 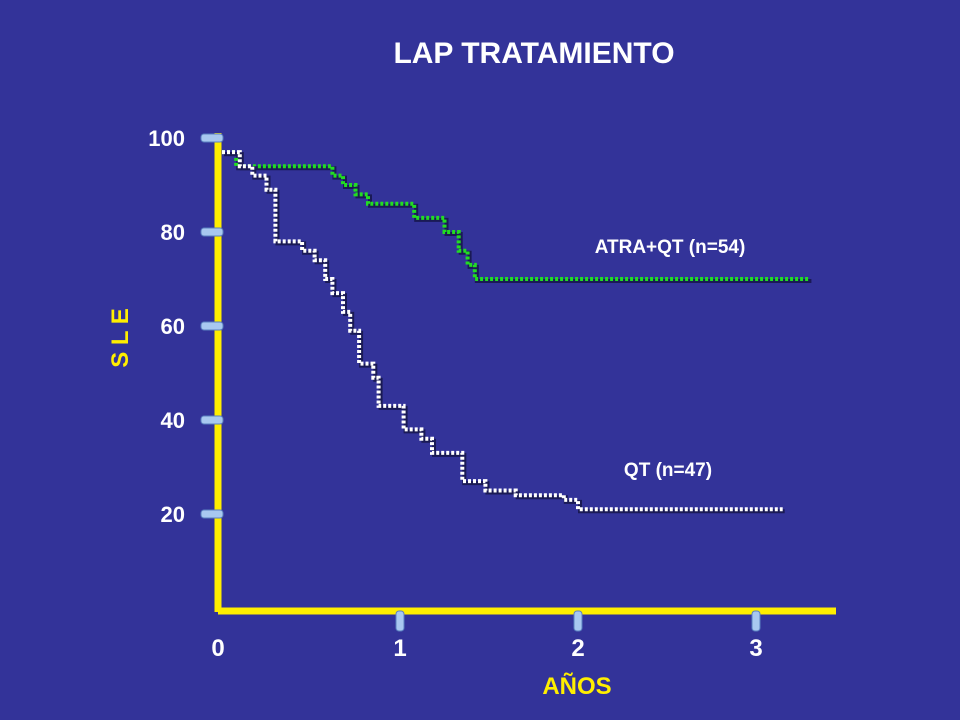 I want to click on y-tick-label: 20, so click(x=173, y=514).